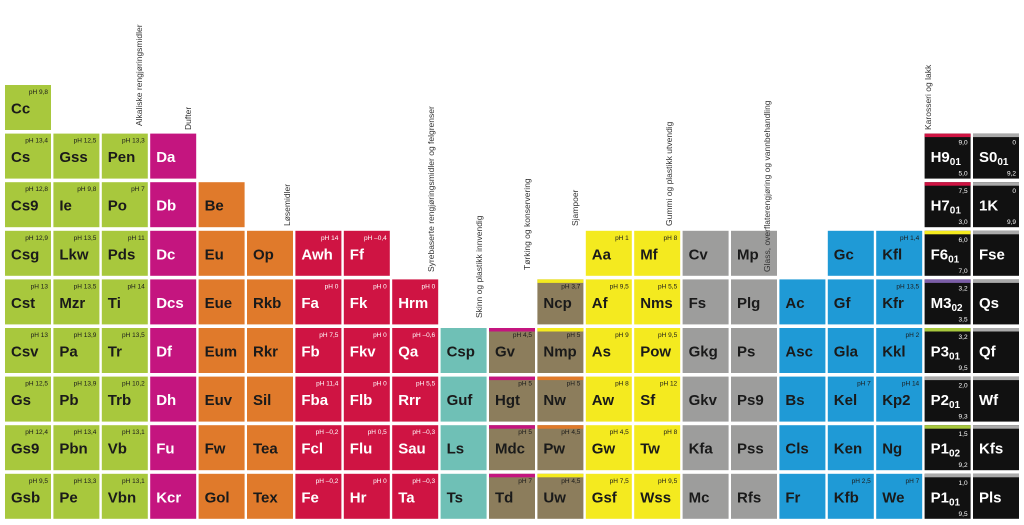 Image resolution: width=1024 pixels, height=525 pixels. I want to click on symbol: Af, so click(600, 303).